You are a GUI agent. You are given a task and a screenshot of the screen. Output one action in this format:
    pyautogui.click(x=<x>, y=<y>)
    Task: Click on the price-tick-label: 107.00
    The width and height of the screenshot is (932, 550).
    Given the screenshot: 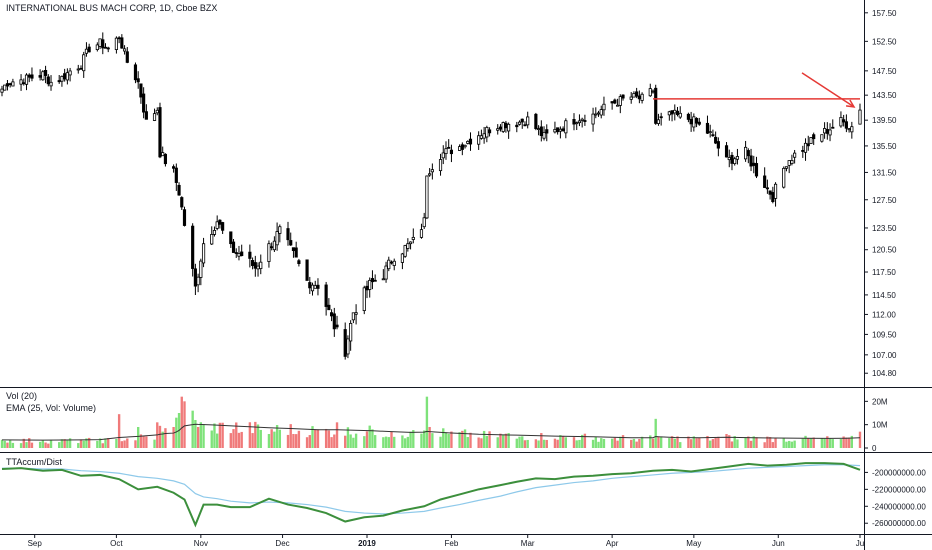 What is the action you would take?
    pyautogui.click(x=884, y=355)
    